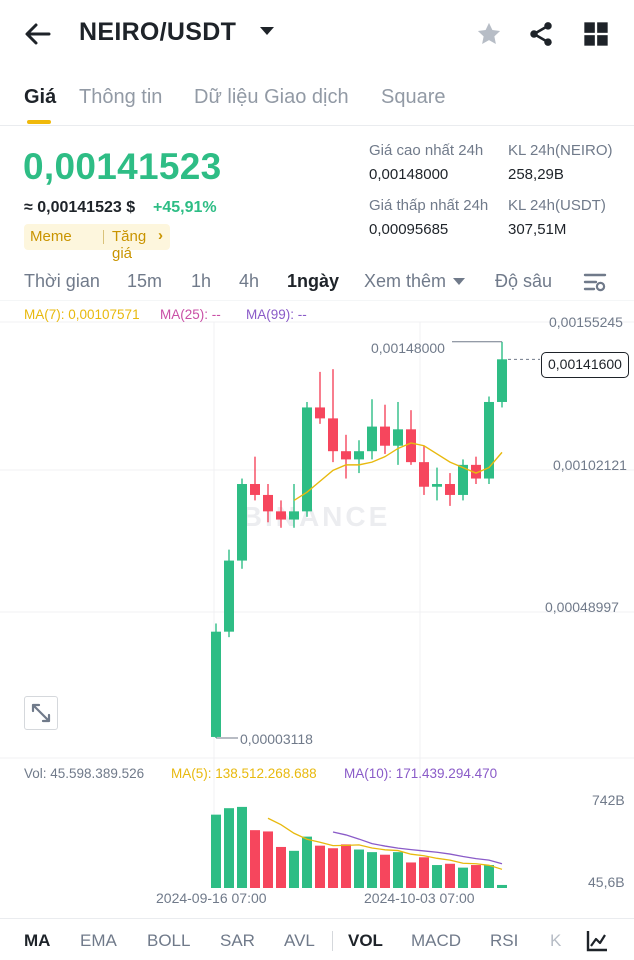  What do you see at coordinates (37, 940) in the screenshot?
I see `indicator-ma: MA` at bounding box center [37, 940].